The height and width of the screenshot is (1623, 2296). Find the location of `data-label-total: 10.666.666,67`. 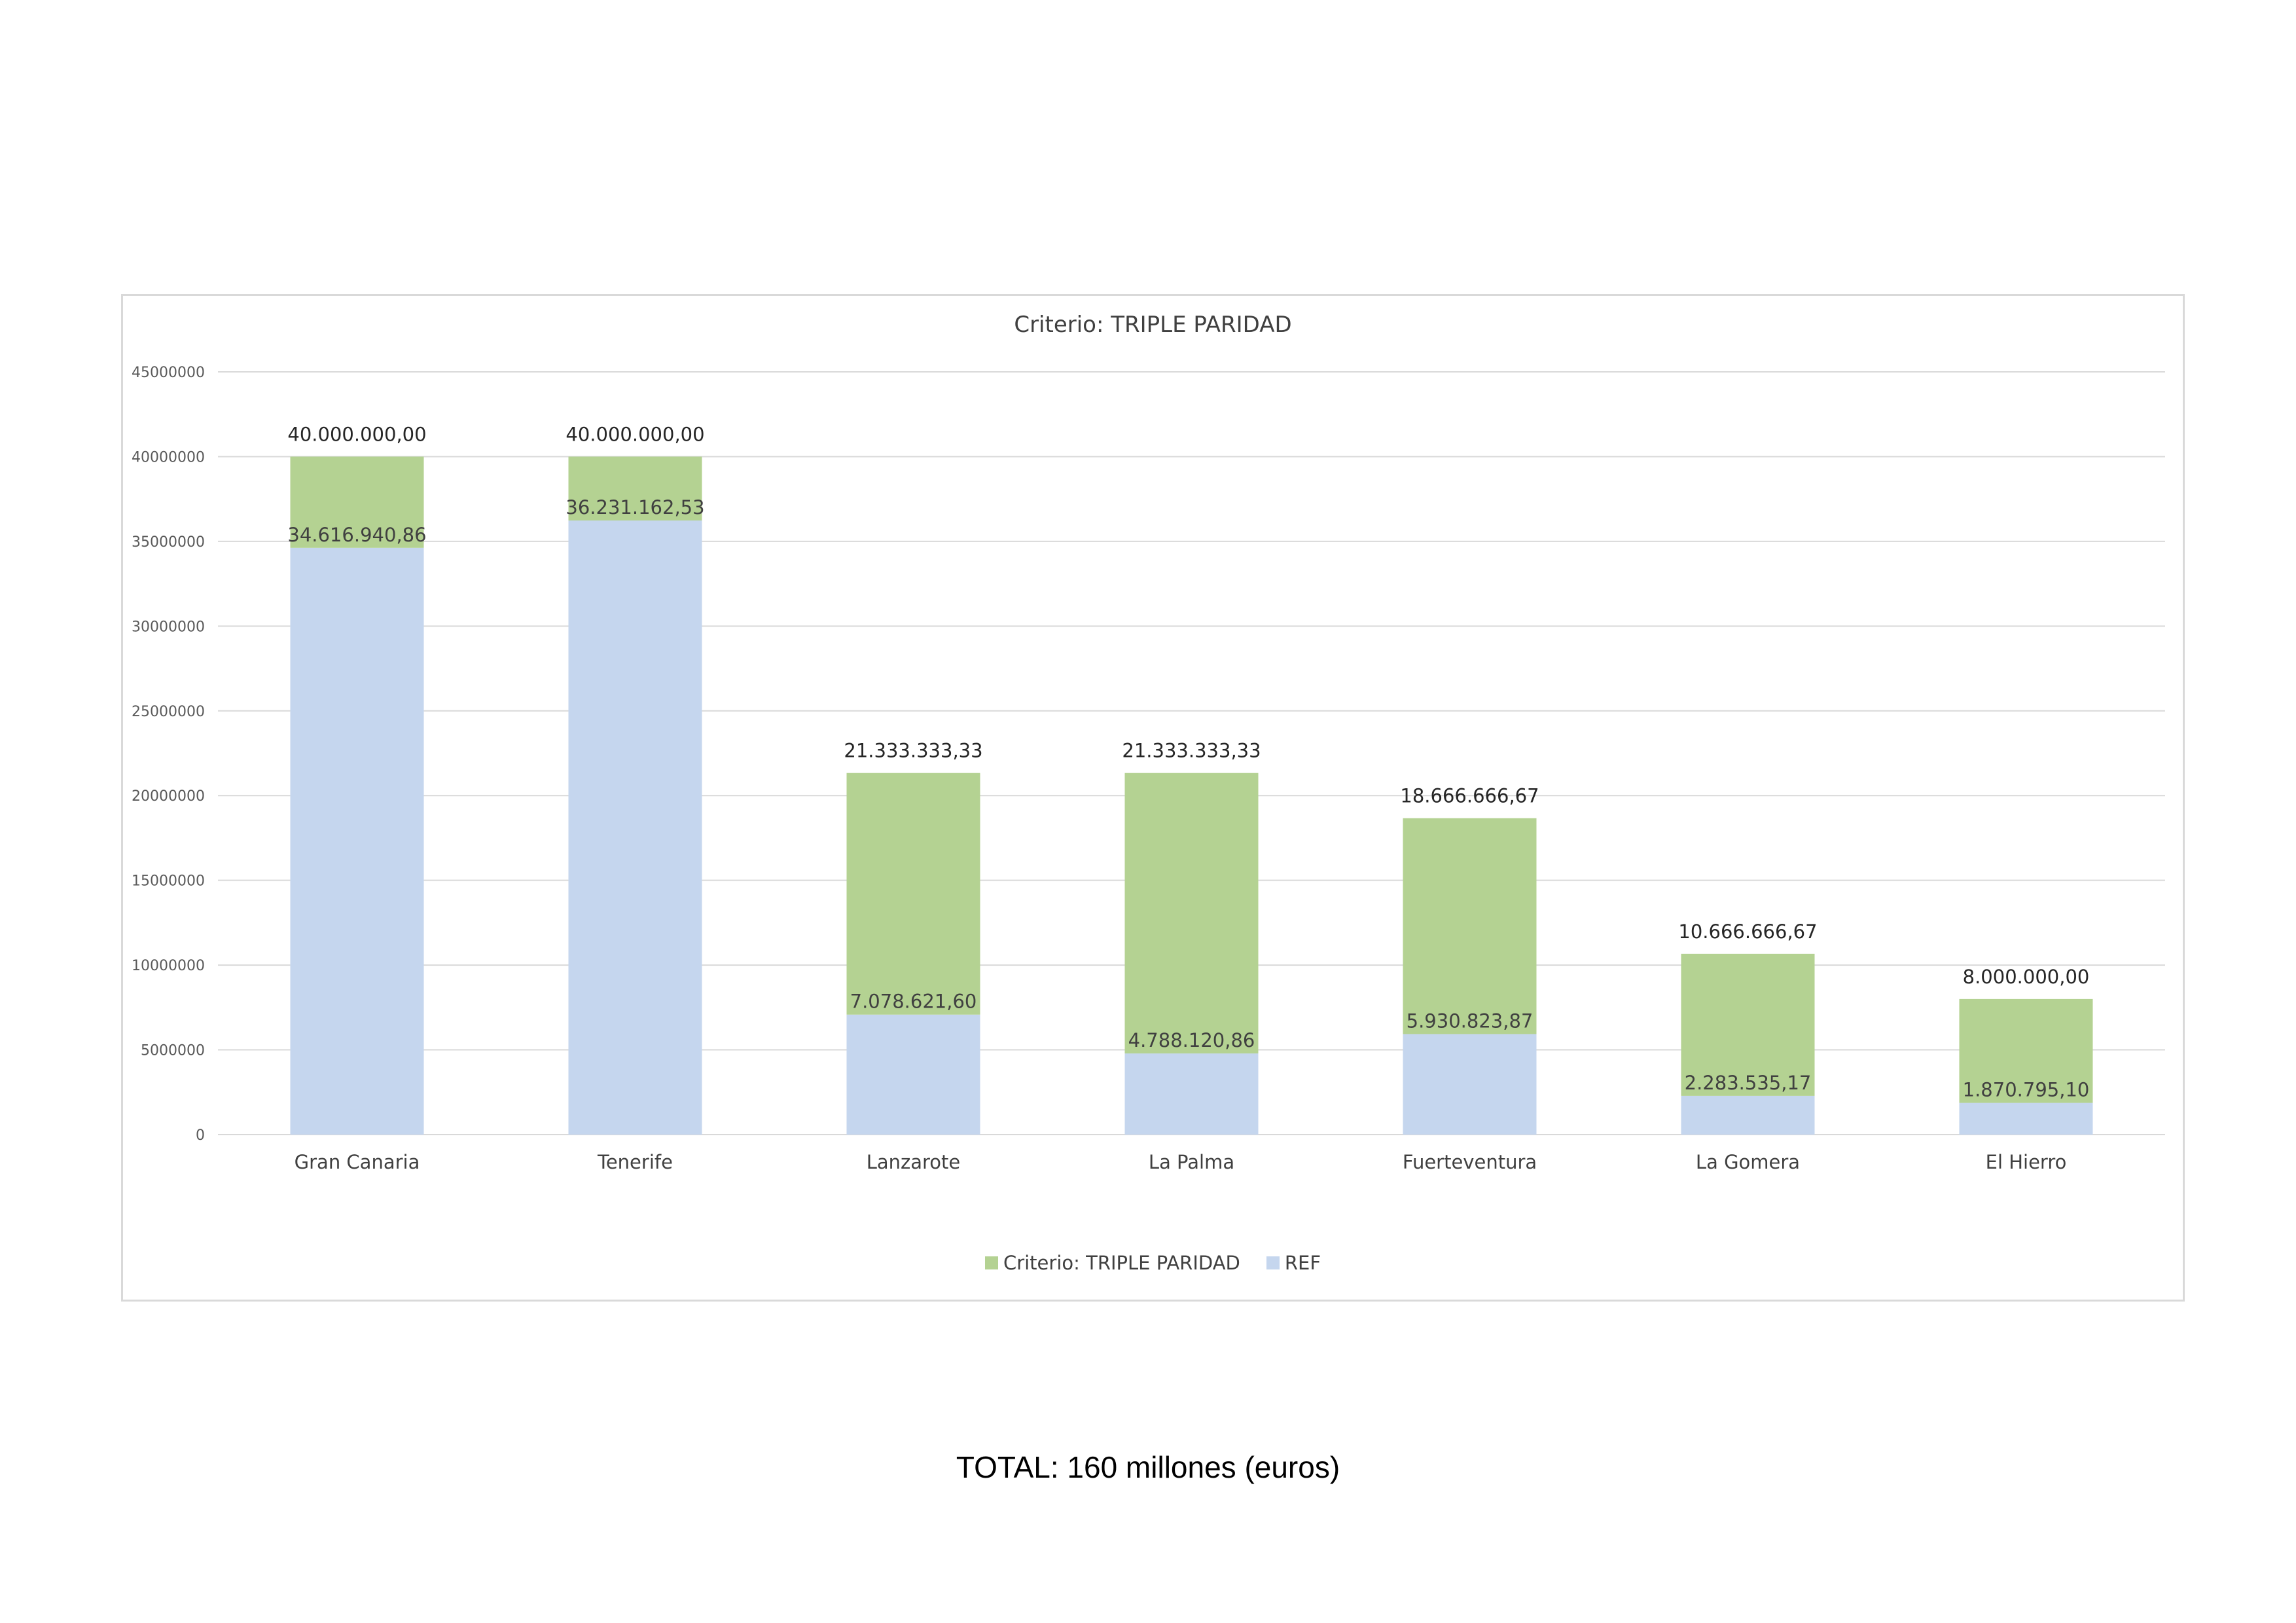

data-label-total: 10.666.666,67 is located at coordinates (1747, 932).